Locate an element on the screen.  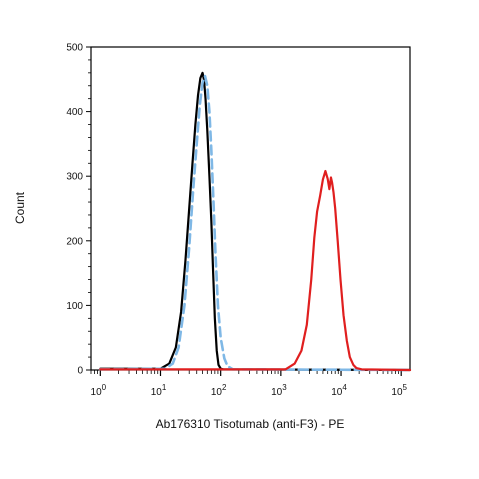
x-tick-label: 10² is located at coordinates (219, 390).